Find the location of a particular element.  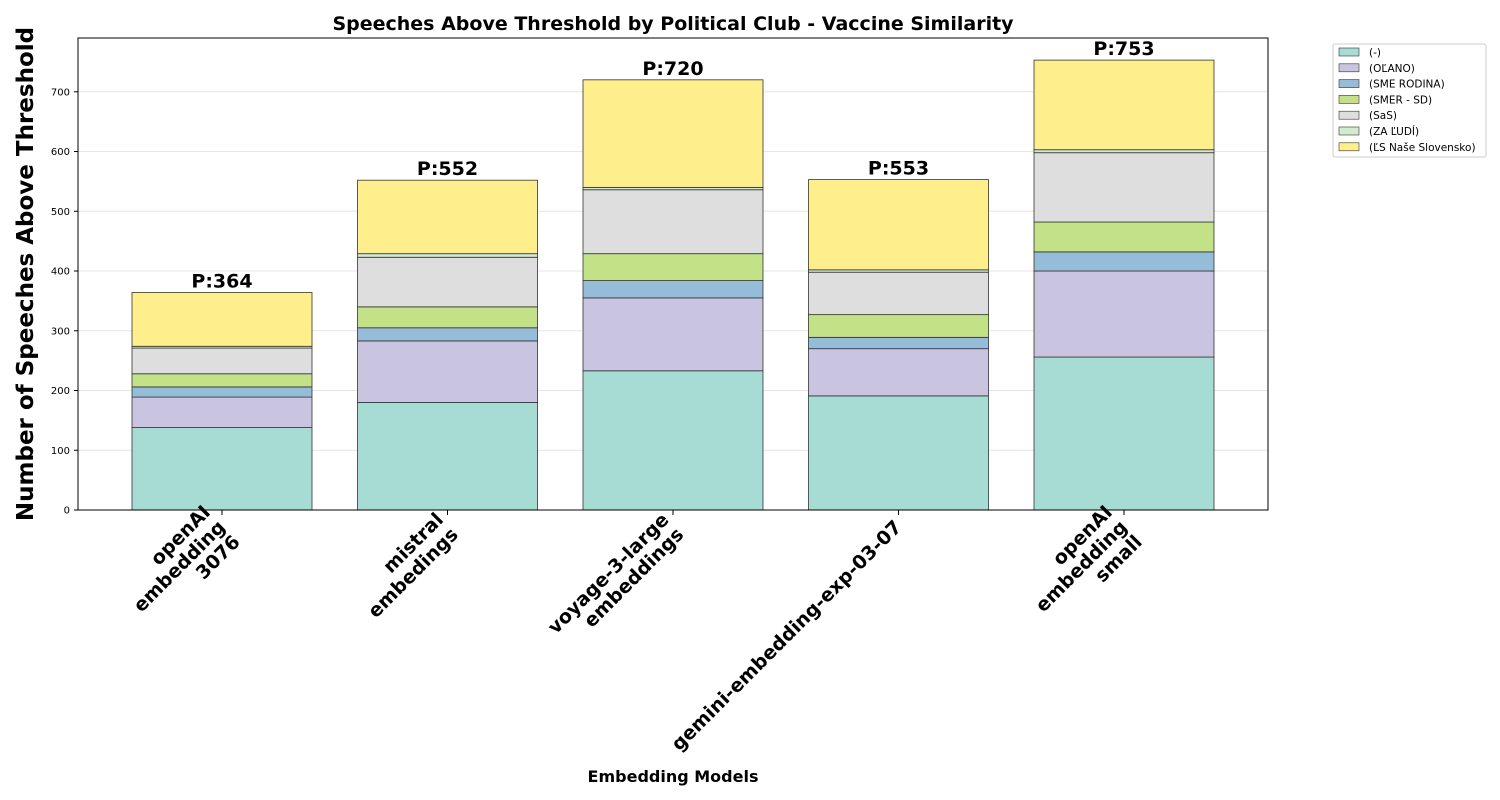

x-tick-label: gemini-embedding-exp-03-07 is located at coordinates (786, 635).